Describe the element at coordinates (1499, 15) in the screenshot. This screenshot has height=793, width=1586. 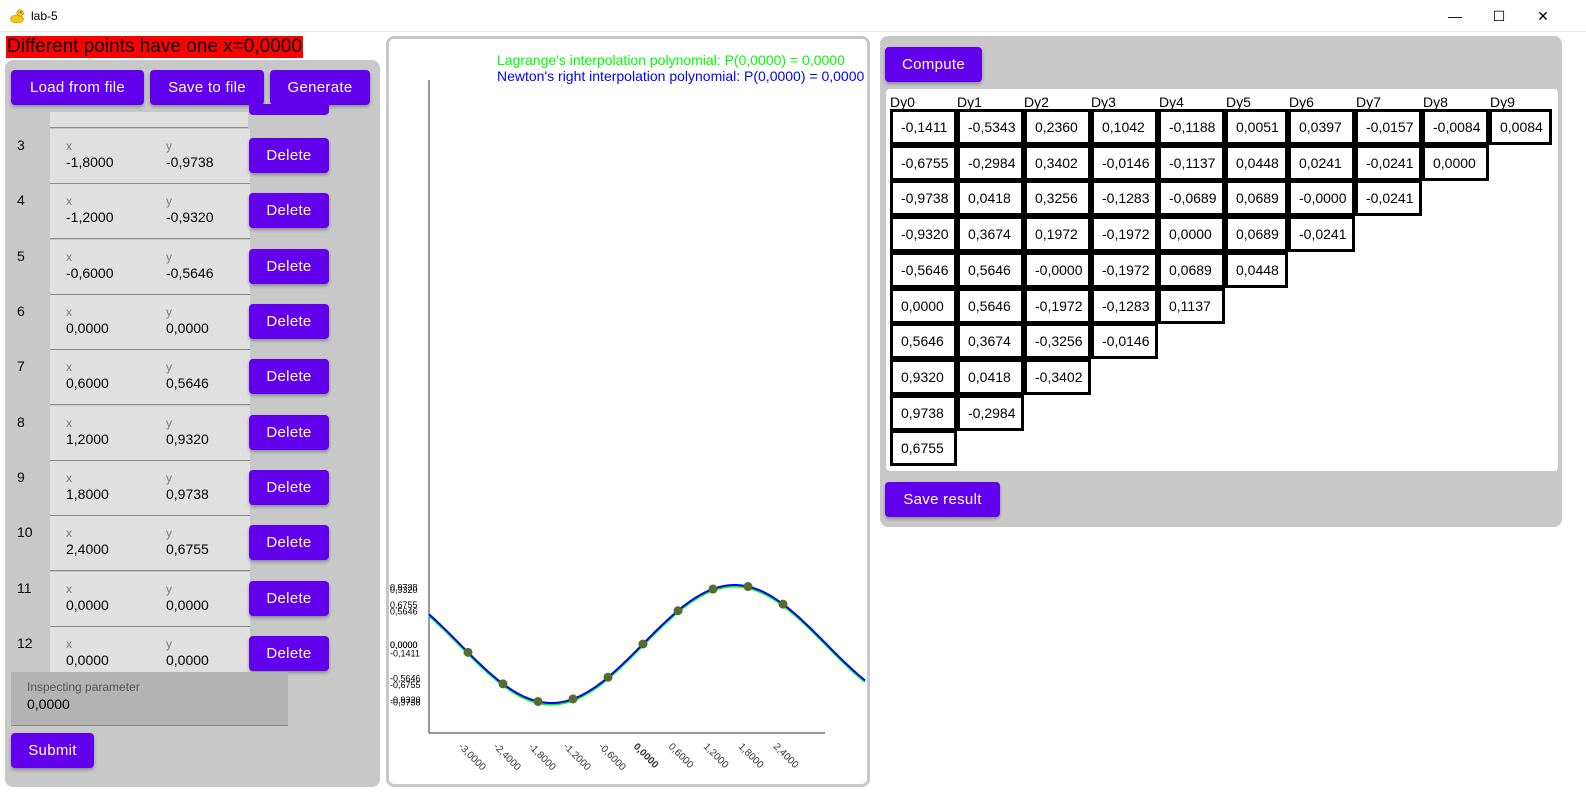
I see `maximize-button: ☐` at that location.